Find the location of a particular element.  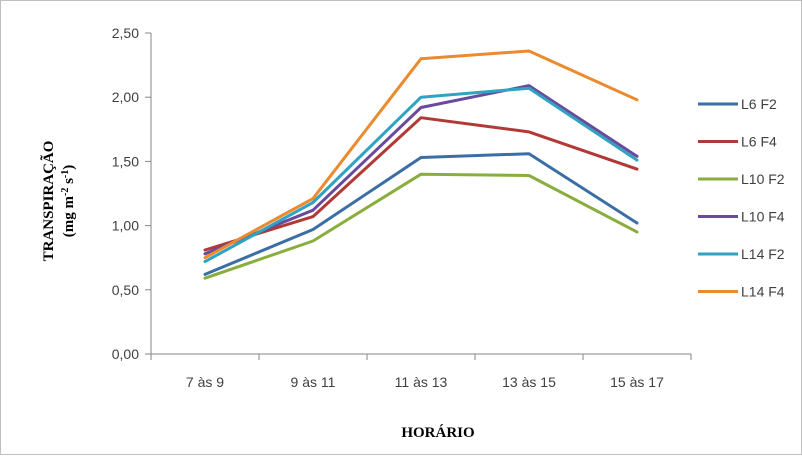

y-tick-label: 2,00 is located at coordinates (125, 97).